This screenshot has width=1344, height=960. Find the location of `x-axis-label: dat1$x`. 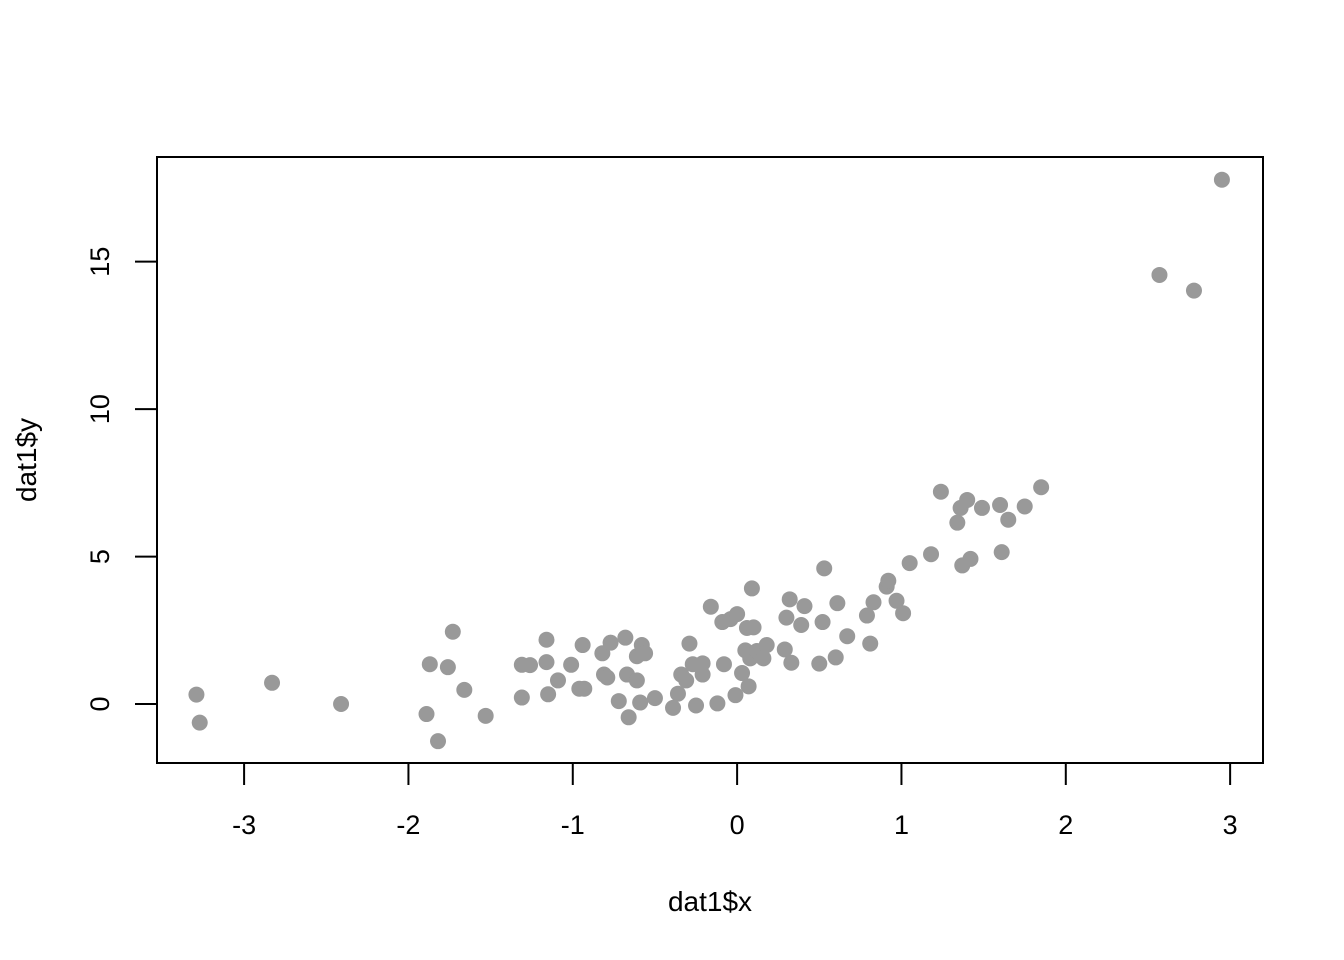

x-axis-label: dat1$x is located at coordinates (710, 901).